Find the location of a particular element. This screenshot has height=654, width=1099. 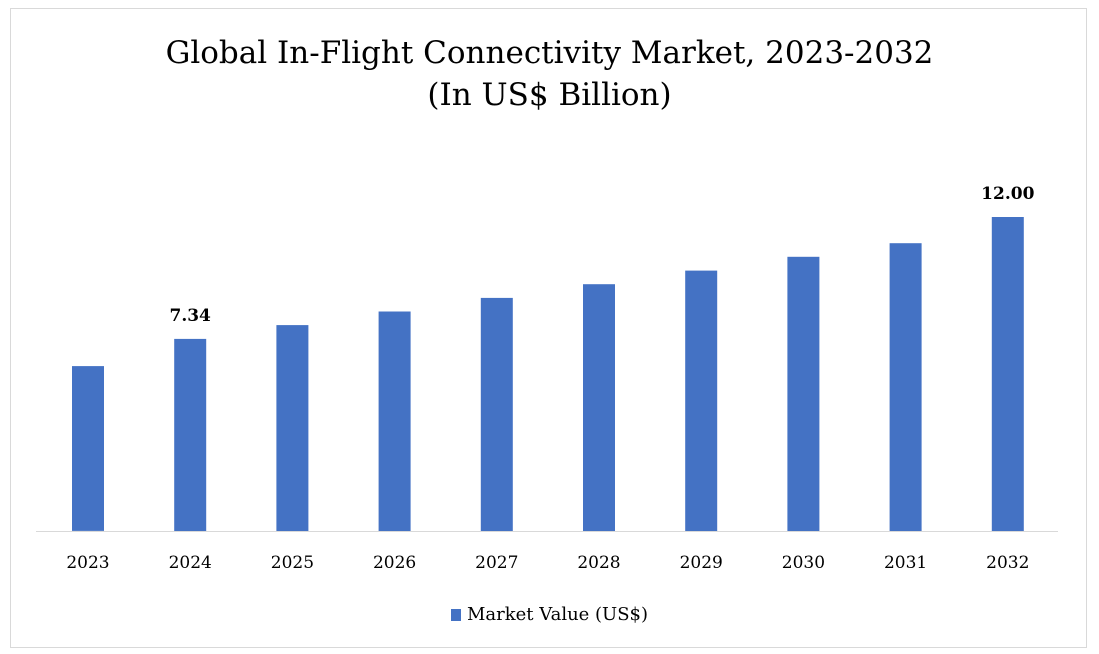

x-tick-label: 2029 is located at coordinates (701, 563).